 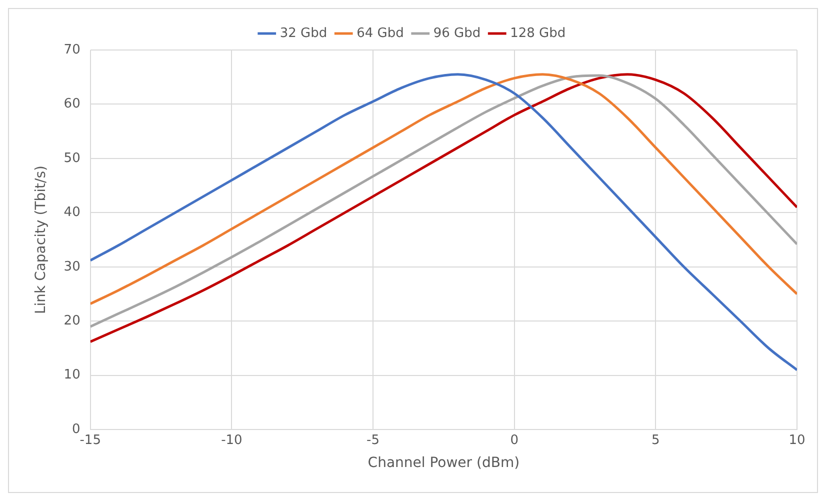 What do you see at coordinates (72, 104) in the screenshot?
I see `y-tick-label: 60` at bounding box center [72, 104].